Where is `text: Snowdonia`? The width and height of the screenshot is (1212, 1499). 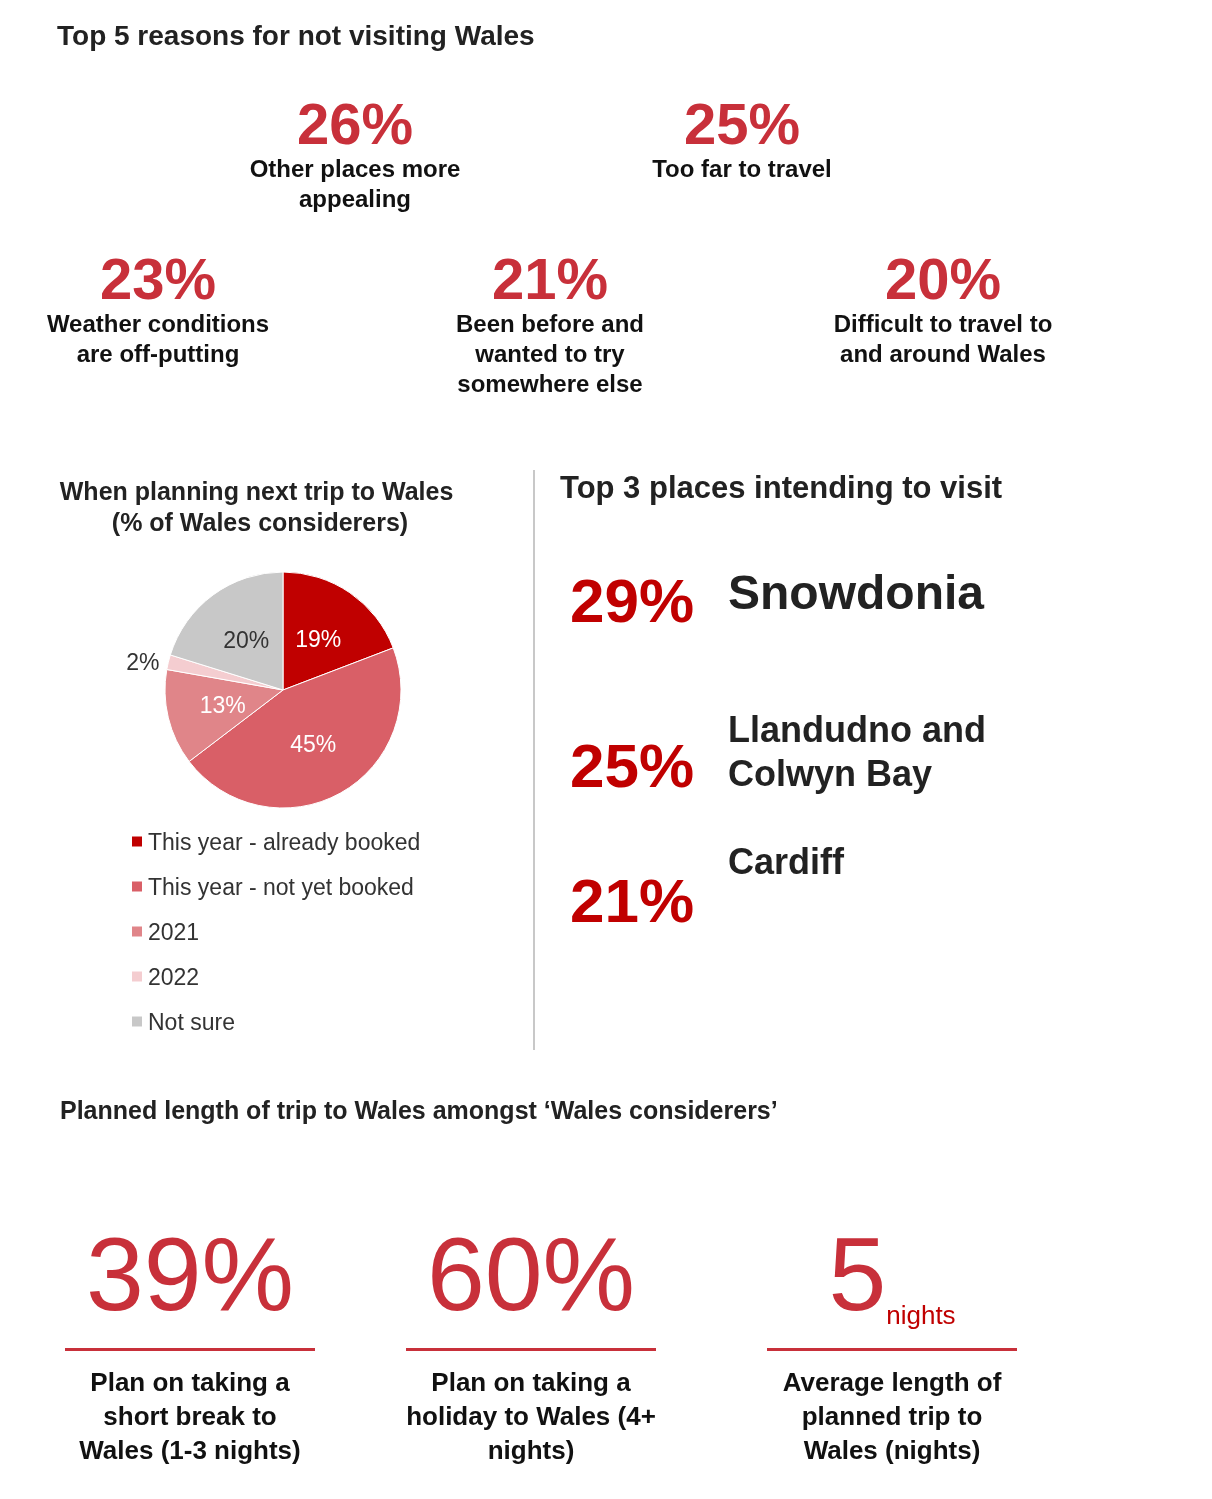
text: Snowdonia is located at coordinates (857, 592).